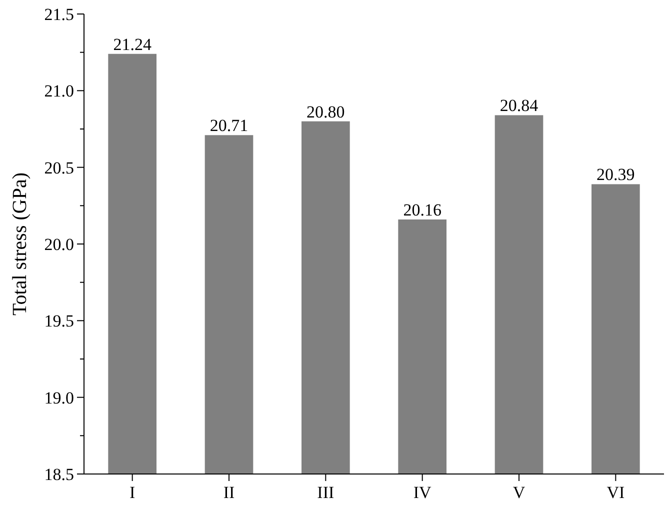 This screenshot has width=666, height=507. What do you see at coordinates (615, 492) in the screenshot?
I see `x-tick-label: VI` at bounding box center [615, 492].